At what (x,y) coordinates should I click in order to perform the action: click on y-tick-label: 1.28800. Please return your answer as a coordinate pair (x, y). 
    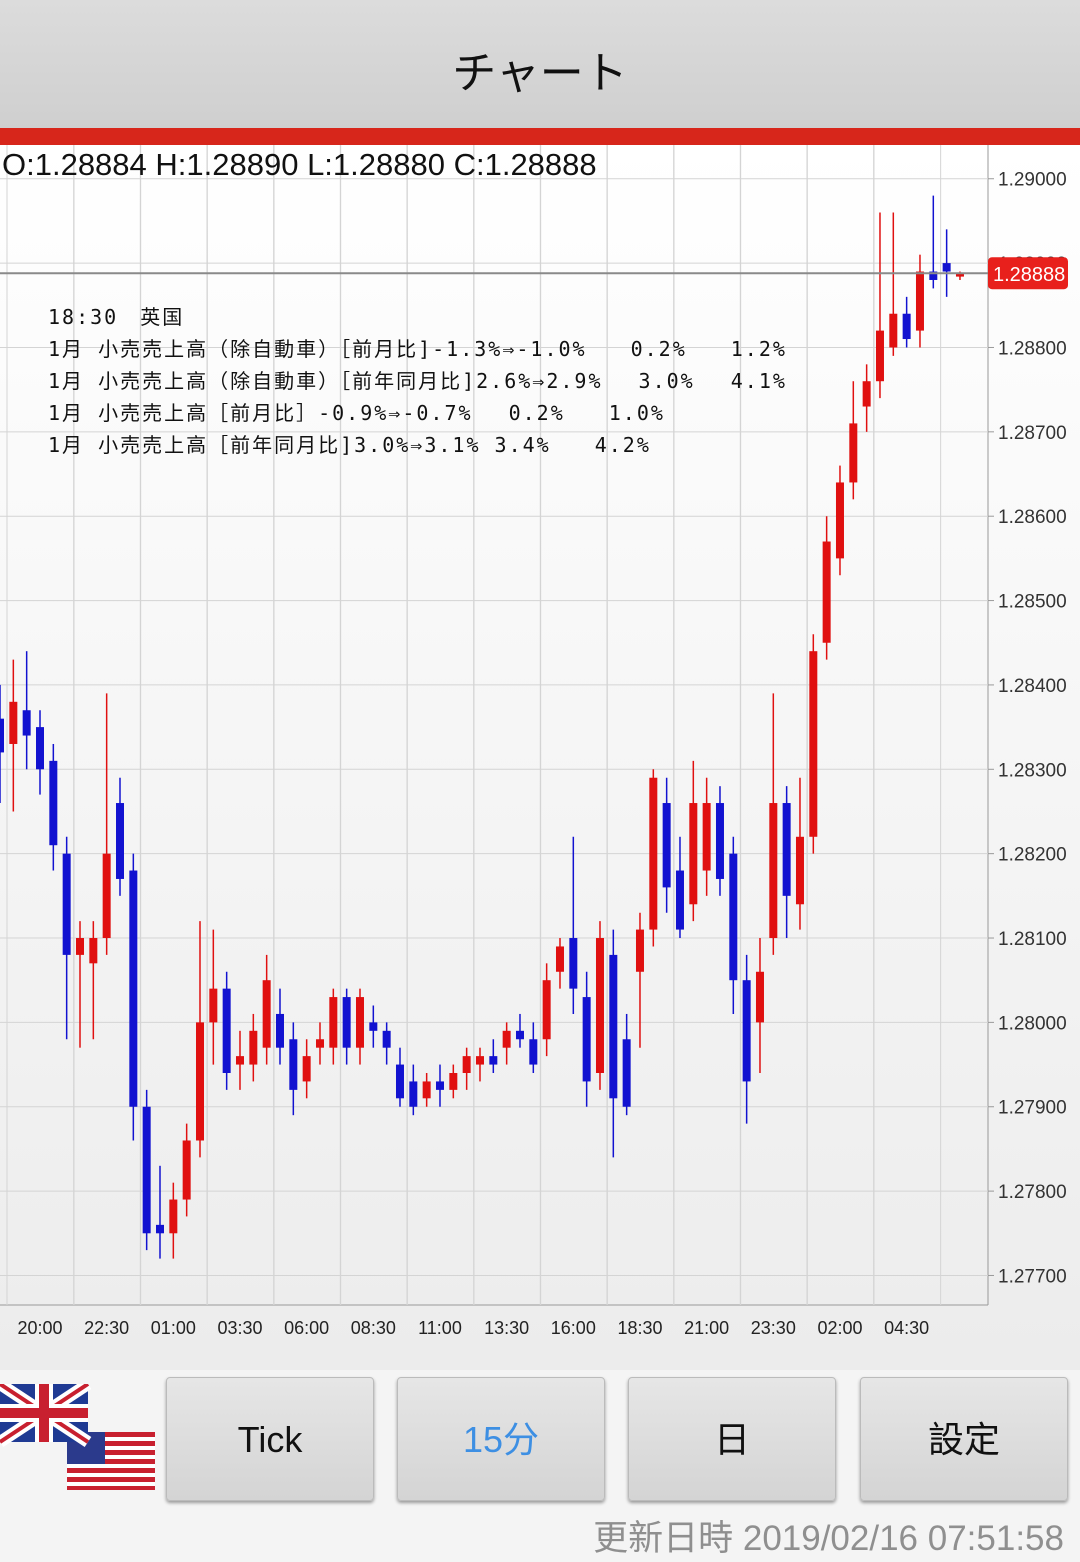
    Looking at the image, I should click on (1032, 348).